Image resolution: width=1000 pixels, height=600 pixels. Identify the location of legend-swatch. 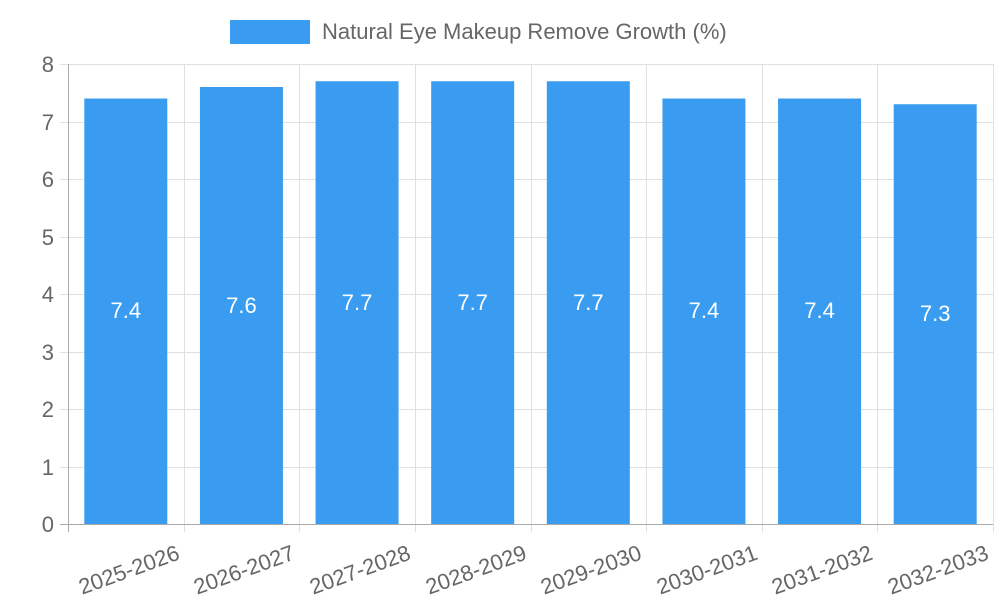
(270, 32).